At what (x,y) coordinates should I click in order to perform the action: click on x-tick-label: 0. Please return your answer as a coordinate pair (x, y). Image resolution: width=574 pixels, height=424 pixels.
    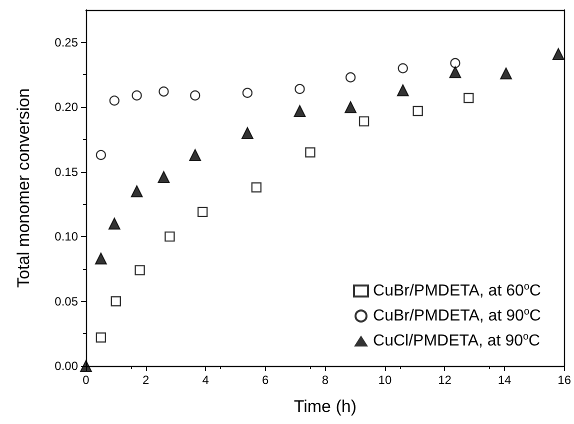
    Looking at the image, I should click on (86, 380).